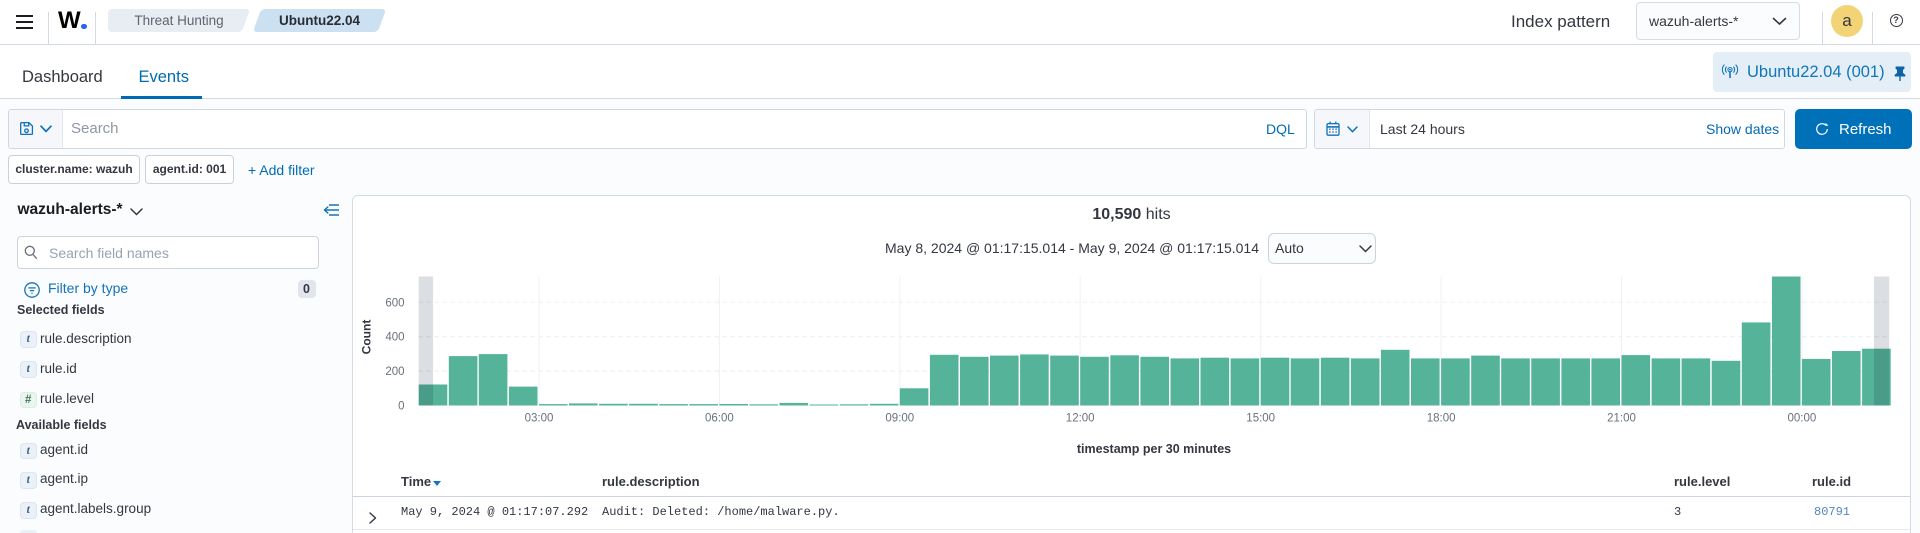 Image resolution: width=1920 pixels, height=533 pixels. Describe the element at coordinates (1621, 419) in the screenshot. I see `svg-text: 21:00` at that location.